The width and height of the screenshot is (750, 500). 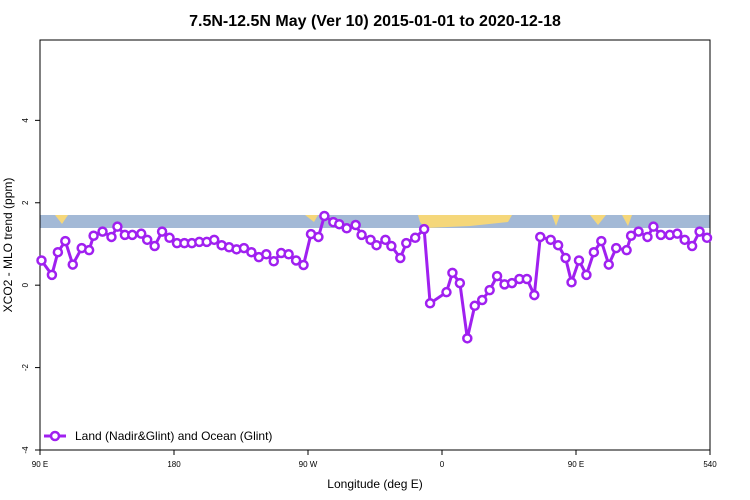 What do you see at coordinates (374, 484) in the screenshot?
I see `x-axis-label: Longitude (deg E)` at bounding box center [374, 484].